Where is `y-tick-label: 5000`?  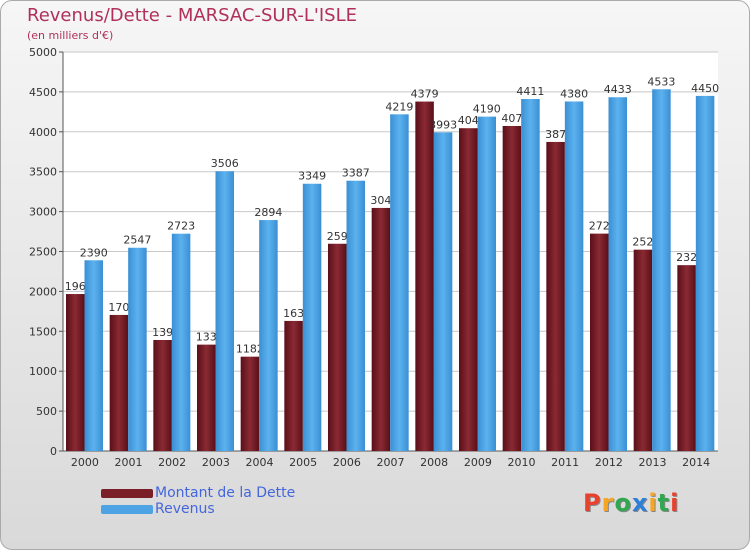
y-tick-label: 5000 is located at coordinates (43, 52).